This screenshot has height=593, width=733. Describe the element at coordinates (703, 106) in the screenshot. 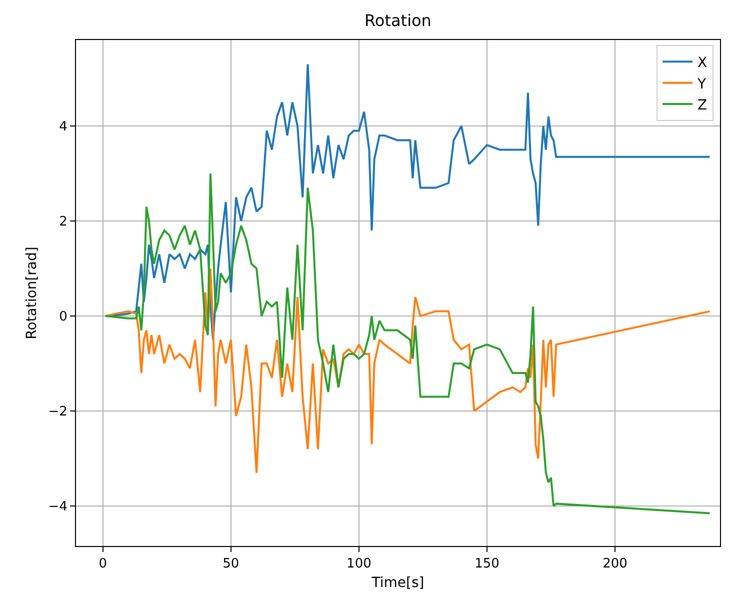

I see `legend-label: Z` at that location.